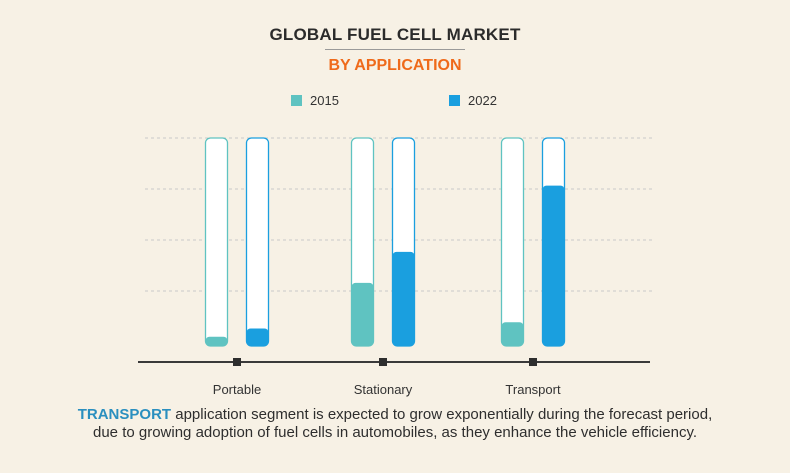 The height and width of the screenshot is (473, 790). Describe the element at coordinates (395, 65) in the screenshot. I see `chart-subtitle: BY APPLICATION` at that location.